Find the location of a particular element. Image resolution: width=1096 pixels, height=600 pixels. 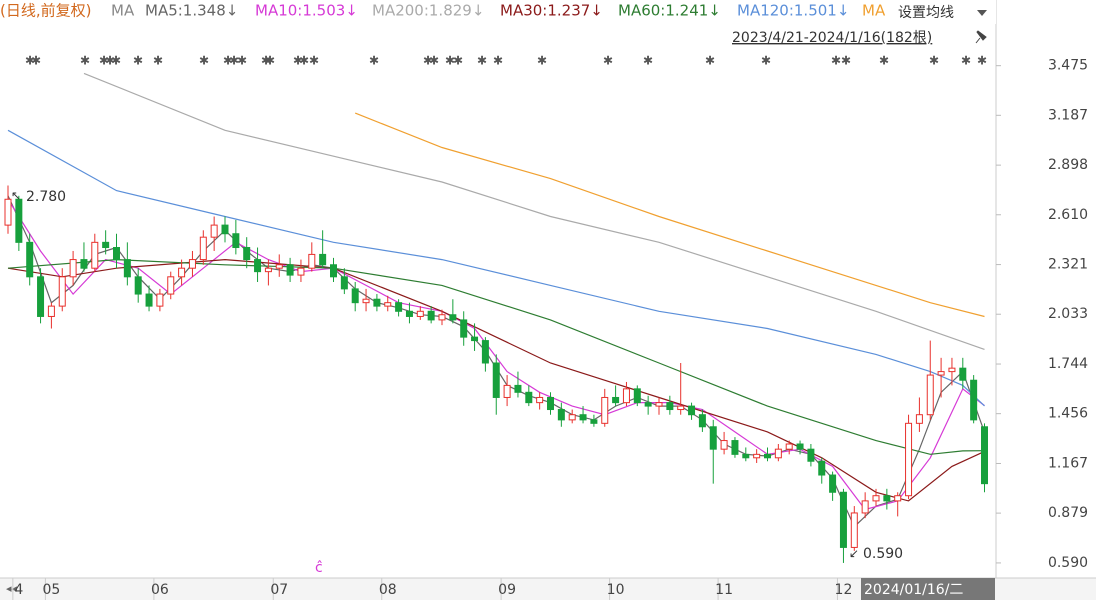

y-tick-label: 0.590 is located at coordinates (1068, 563).